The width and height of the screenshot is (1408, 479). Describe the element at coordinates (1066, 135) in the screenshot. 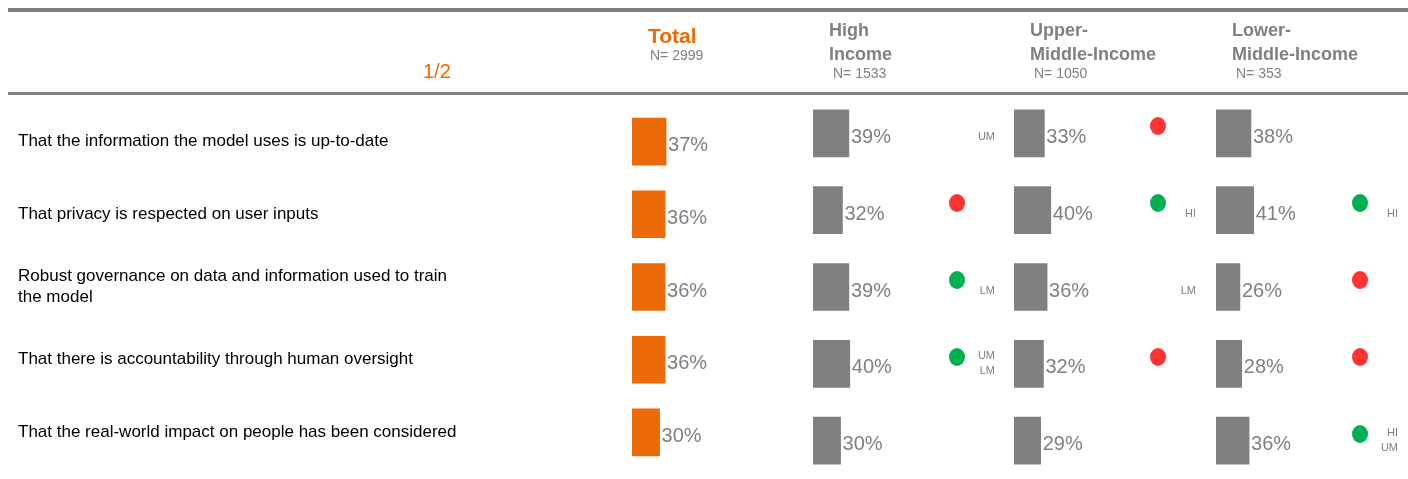

I see `data-label: 33%` at that location.